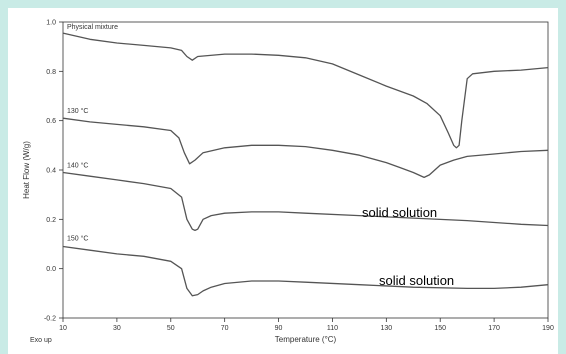  Describe the element at coordinates (416, 280) in the screenshot. I see `annotation-solid-solution-2: solid solution` at that location.